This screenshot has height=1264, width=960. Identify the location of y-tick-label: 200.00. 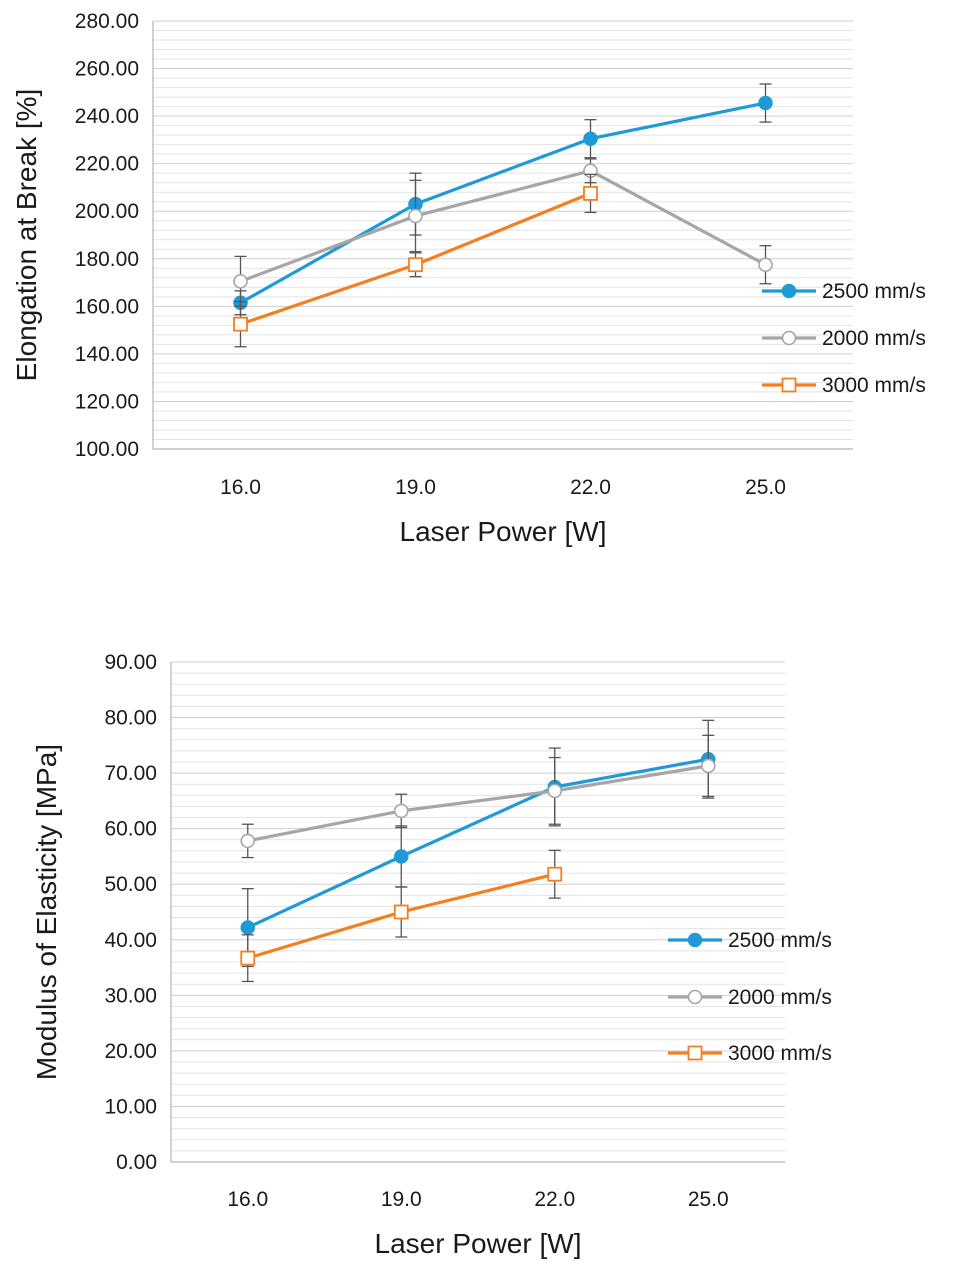
(107, 211).